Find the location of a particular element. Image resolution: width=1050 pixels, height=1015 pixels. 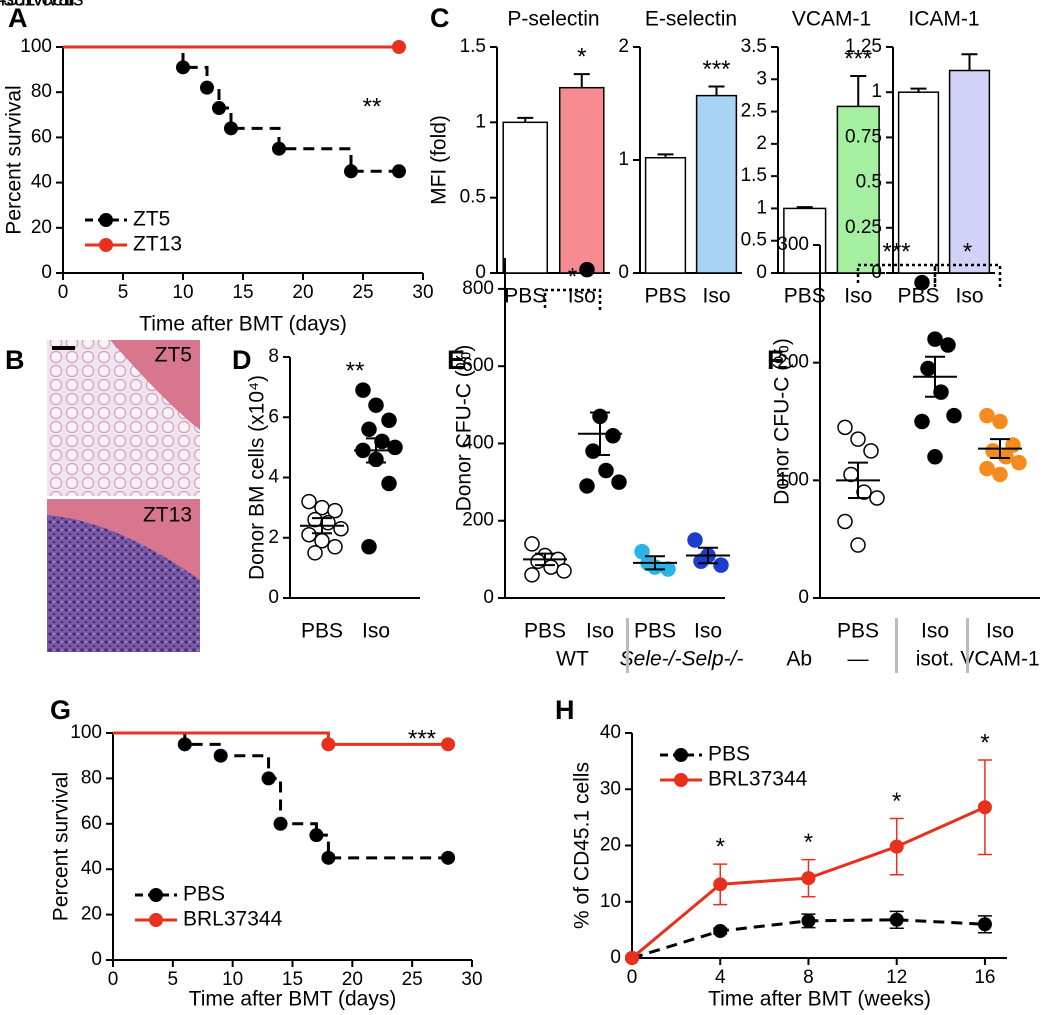

bone is located at coordinates (123, 539).